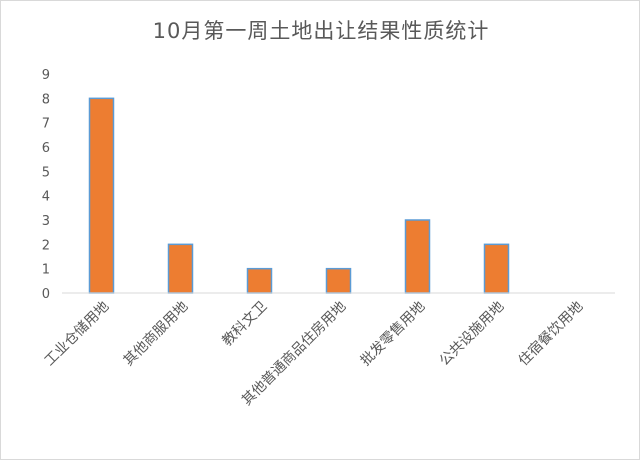  I want to click on x-tick-label: 工业仓储用地, so click(77, 334).